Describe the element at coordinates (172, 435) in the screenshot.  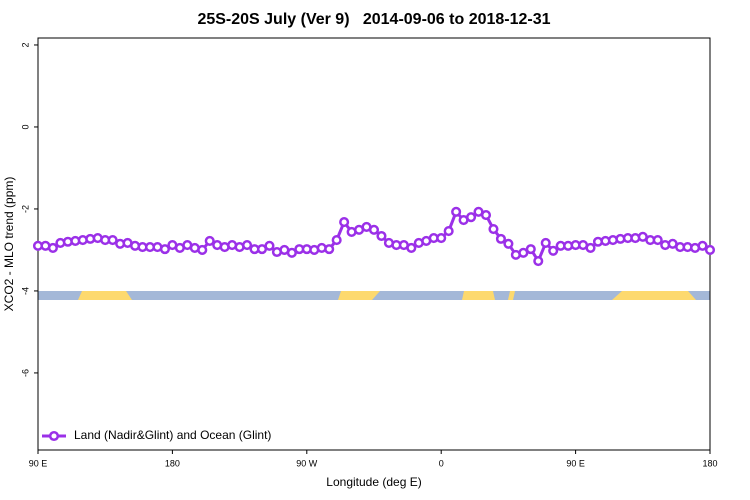
I see `legend-label: Land (Nadir&Glint) and Ocean (Glint)` at that location.